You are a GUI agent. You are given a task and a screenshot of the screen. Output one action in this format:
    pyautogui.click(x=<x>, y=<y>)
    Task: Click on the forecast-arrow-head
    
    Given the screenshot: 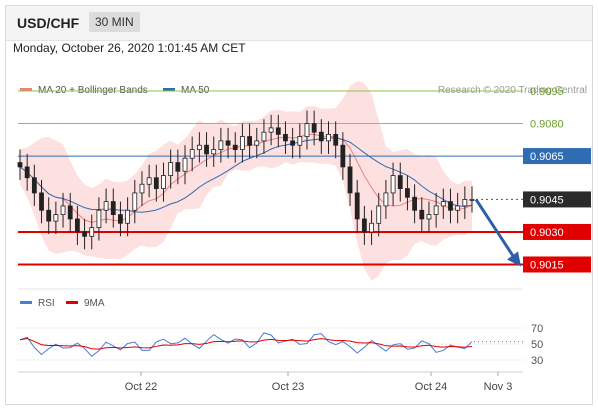 What is the action you would take?
    pyautogui.click(x=514, y=259)
    